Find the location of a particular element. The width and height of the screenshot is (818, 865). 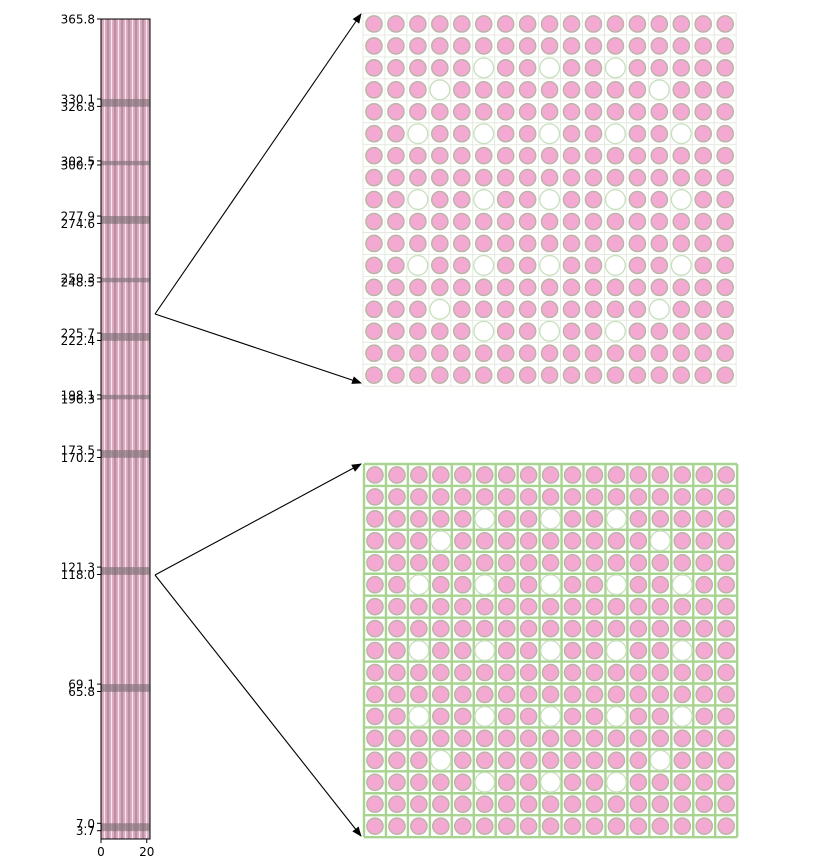

x-axis: 0 20 is located at coordinates (125, 849).